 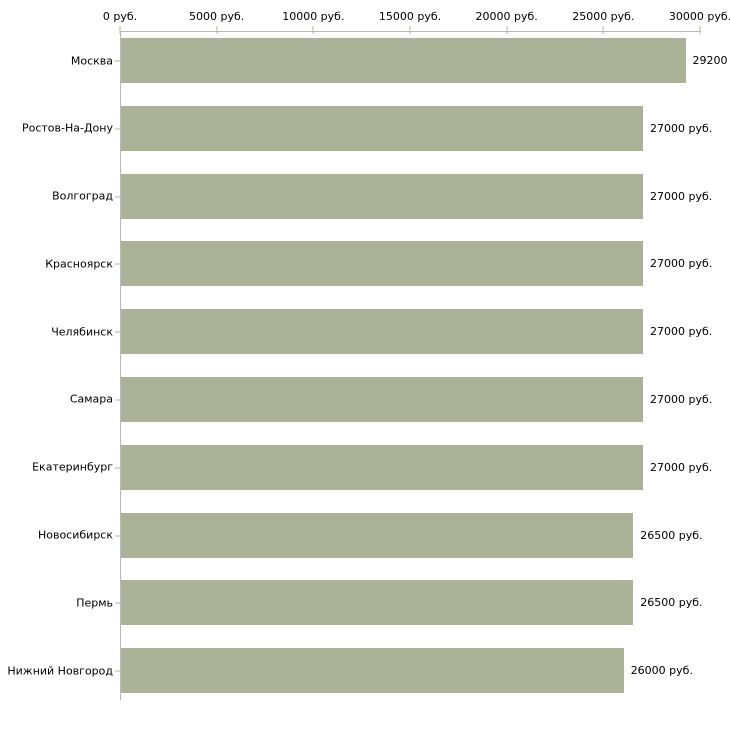 I want to click on y-axis-line, so click(x=120, y=365).